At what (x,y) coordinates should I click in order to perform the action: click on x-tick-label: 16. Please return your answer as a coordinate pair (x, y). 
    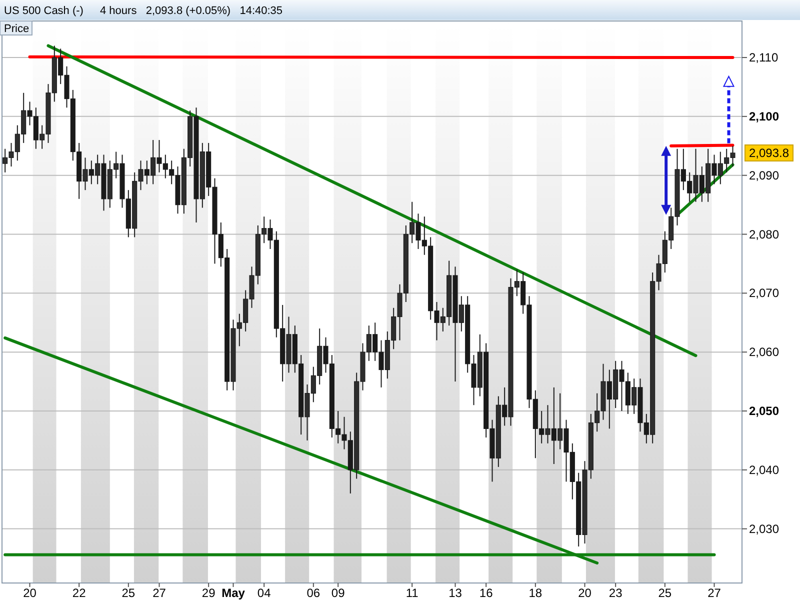
    Looking at the image, I should click on (486, 593).